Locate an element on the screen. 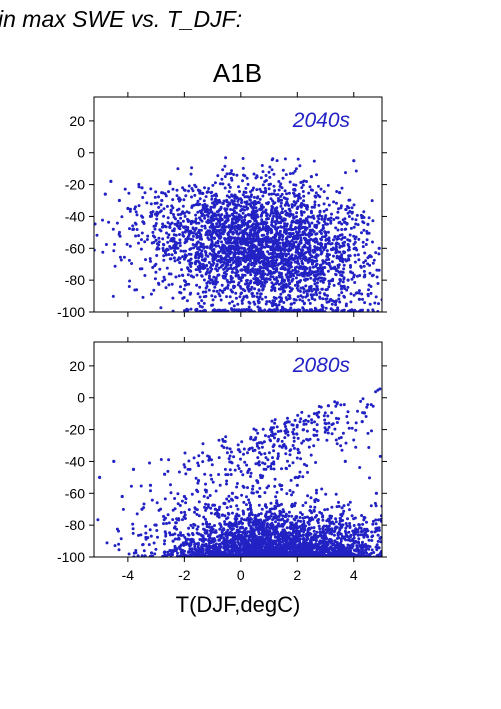  y-tick-label: -60 is located at coordinates (75, 248).